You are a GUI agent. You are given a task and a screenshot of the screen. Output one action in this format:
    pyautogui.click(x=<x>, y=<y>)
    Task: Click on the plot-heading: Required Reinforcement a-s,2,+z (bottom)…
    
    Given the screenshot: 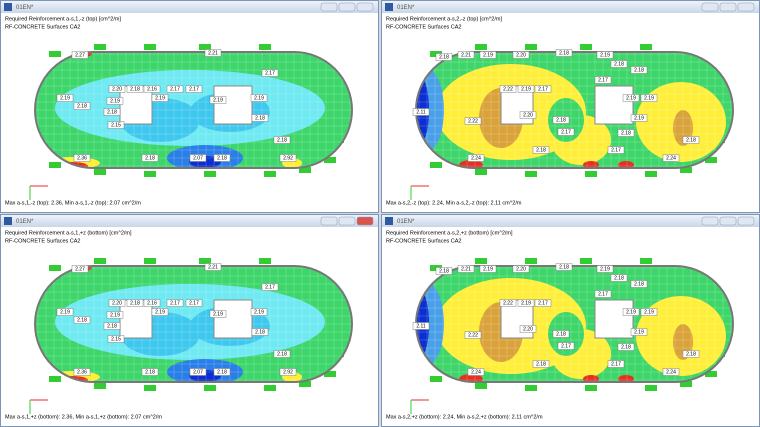 What is the action you would take?
    pyautogui.click(x=449, y=233)
    